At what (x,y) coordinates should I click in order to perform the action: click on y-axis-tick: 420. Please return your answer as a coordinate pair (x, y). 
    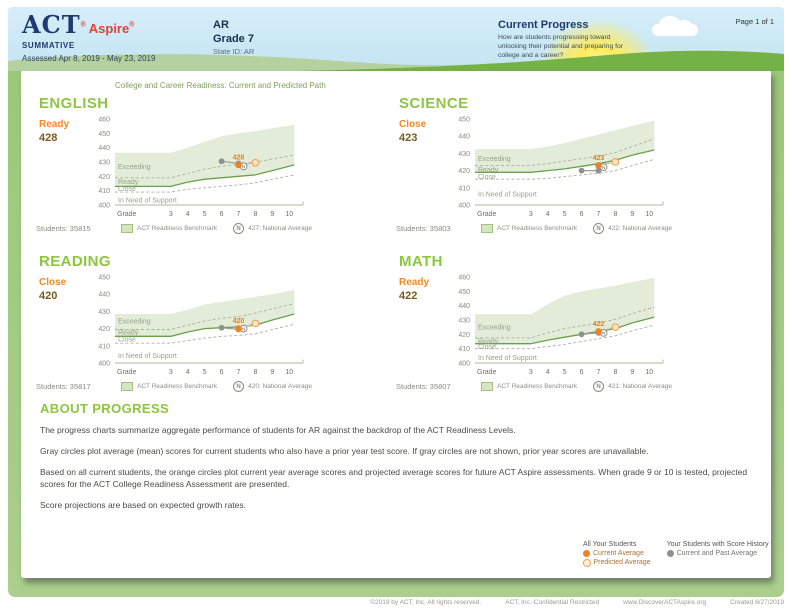
    Looking at the image, I should click on (104, 177).